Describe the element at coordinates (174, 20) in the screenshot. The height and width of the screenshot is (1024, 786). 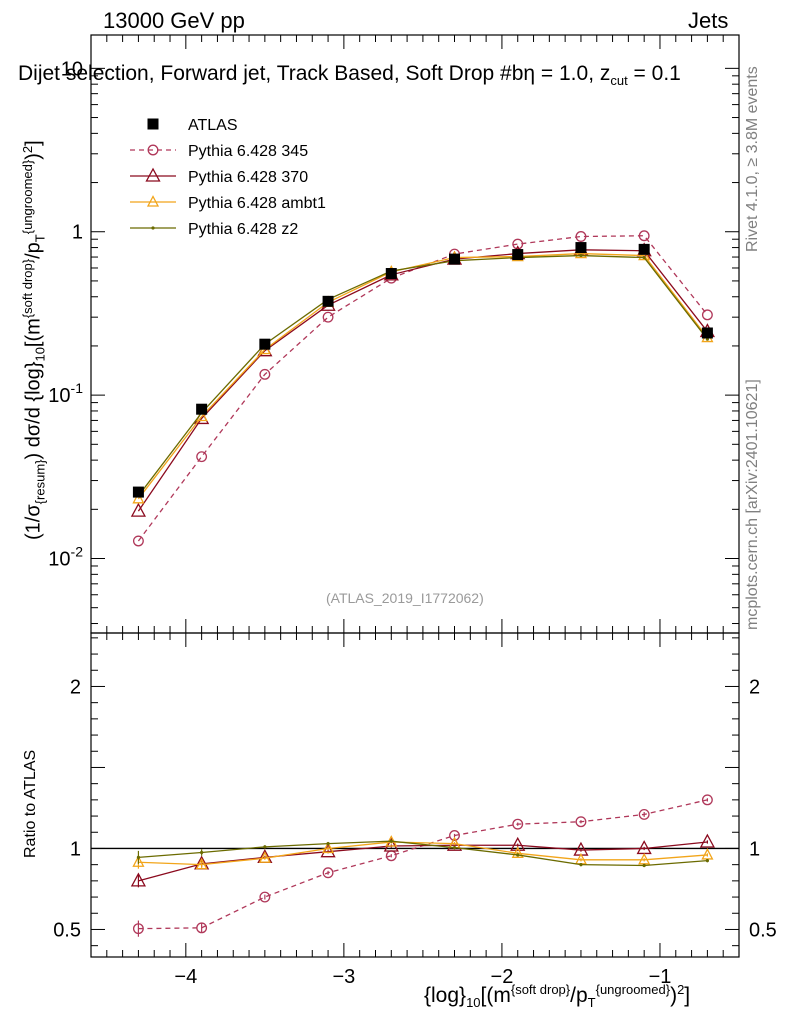
I see `collision-label: 13000 GeV pp` at that location.